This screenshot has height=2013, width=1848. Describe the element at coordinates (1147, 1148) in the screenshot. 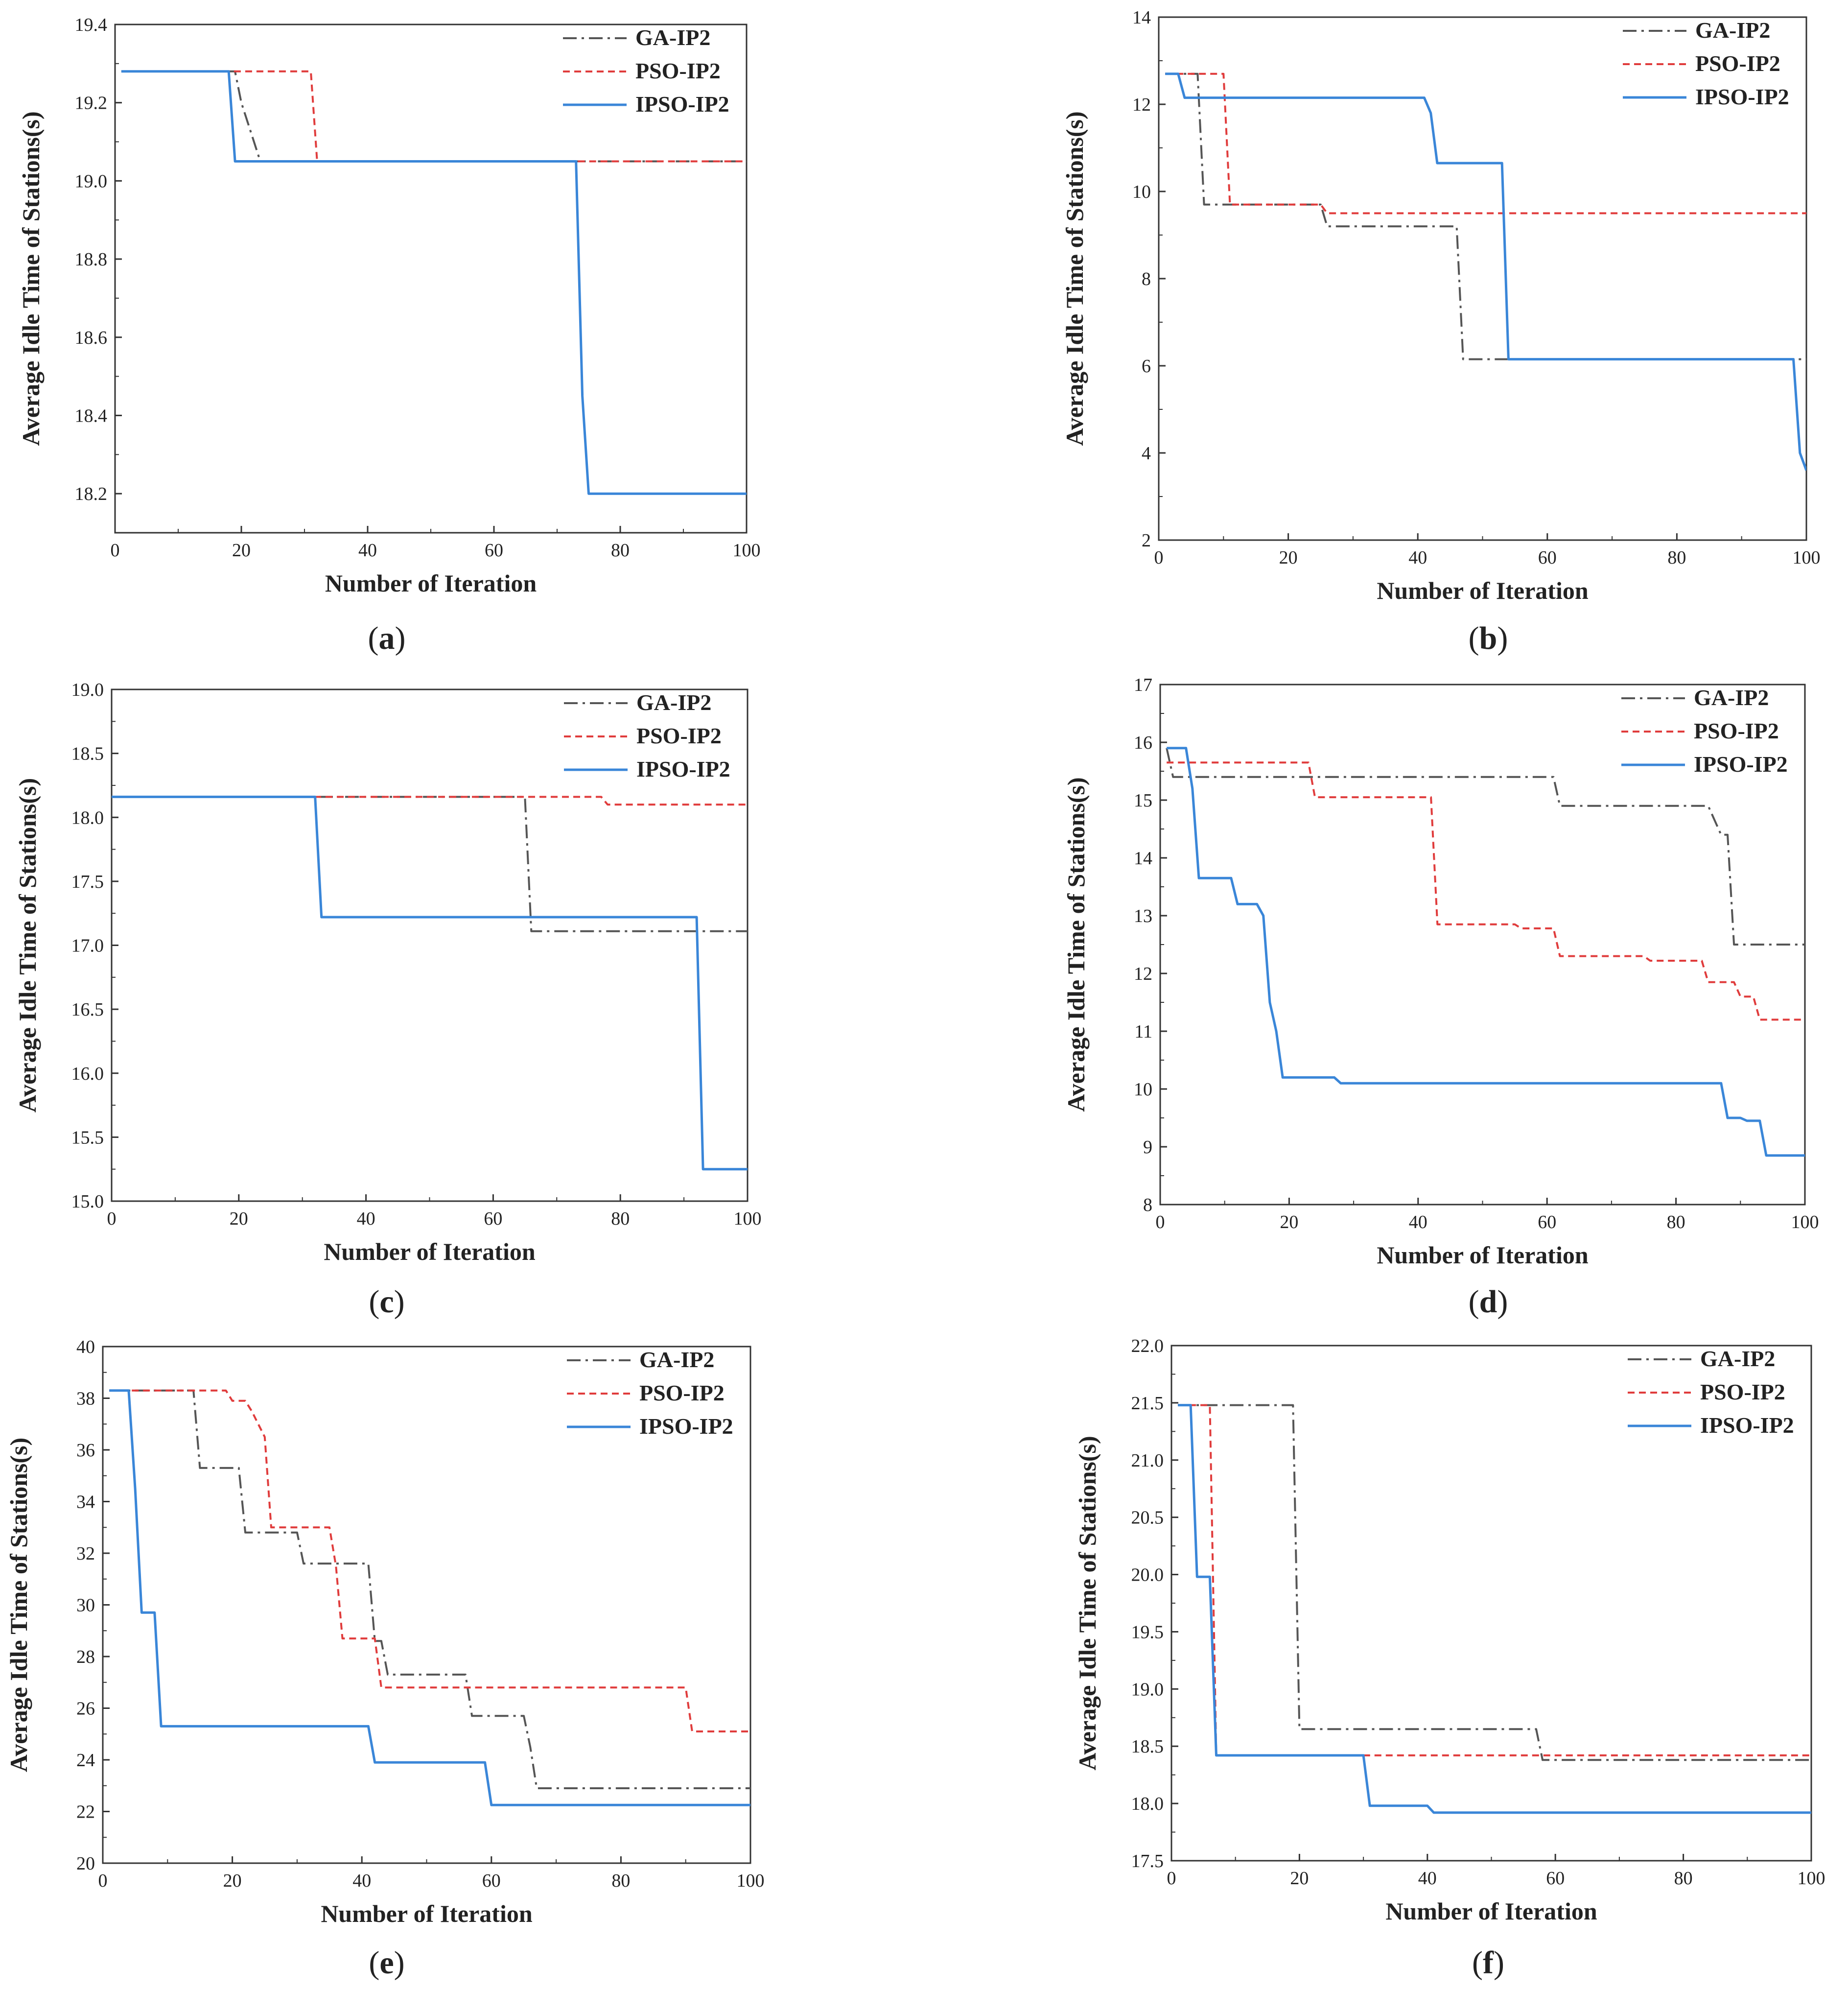

I see `y-tick-label: 9` at that location.